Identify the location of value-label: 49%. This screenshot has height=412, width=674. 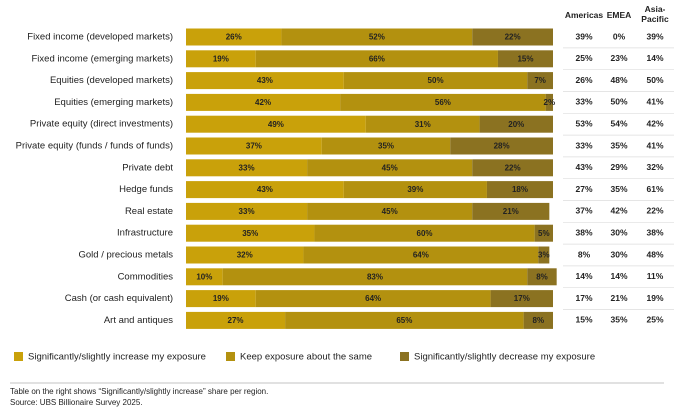
(276, 124).